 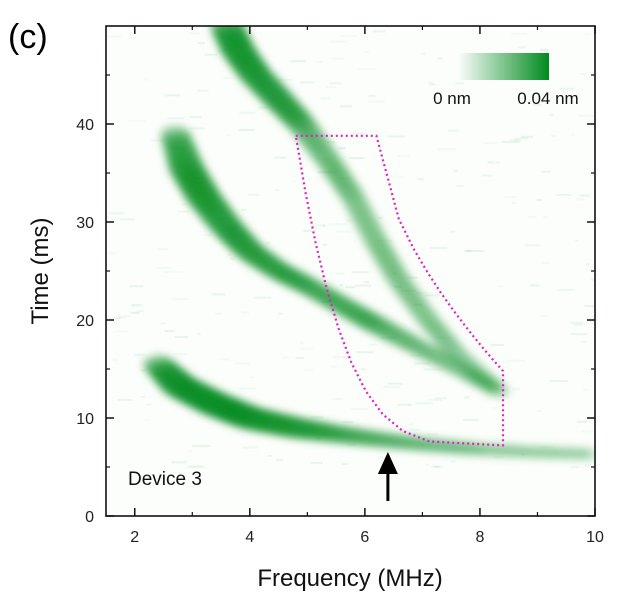 I want to click on device-label: Device 3, so click(x=165, y=479).